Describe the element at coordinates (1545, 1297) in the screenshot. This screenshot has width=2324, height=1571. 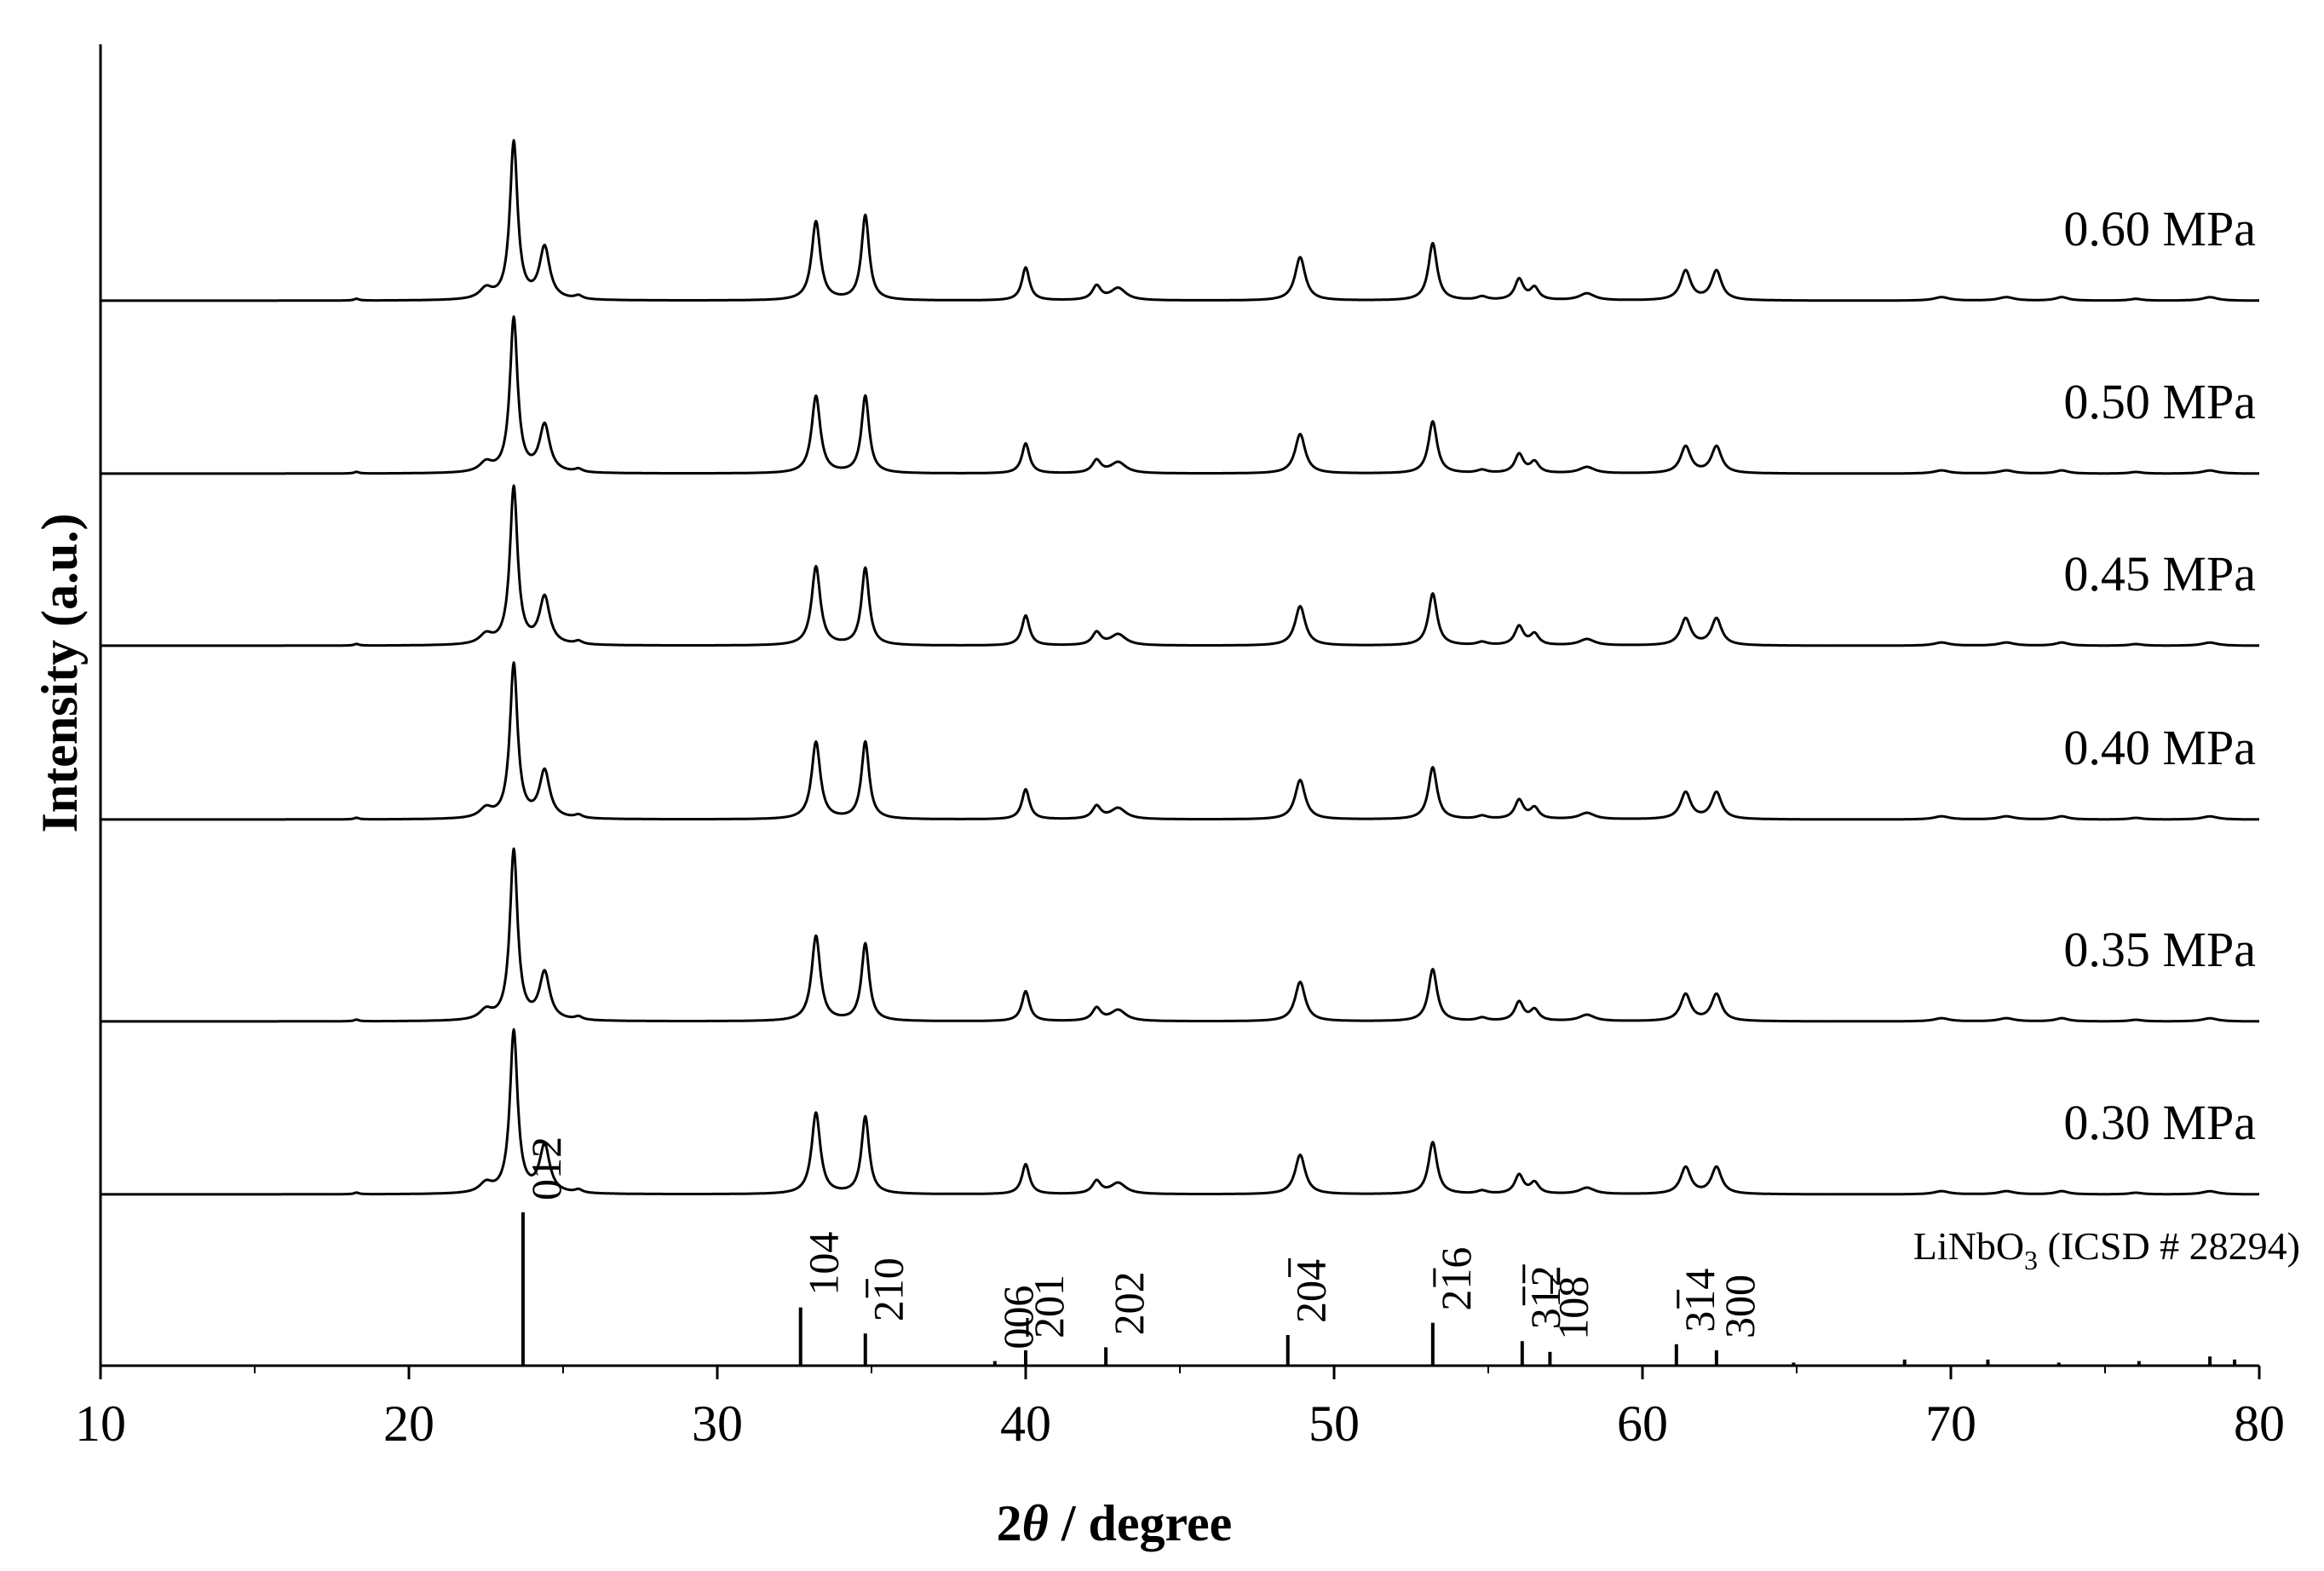
I see `hkl-label: 312` at that location.